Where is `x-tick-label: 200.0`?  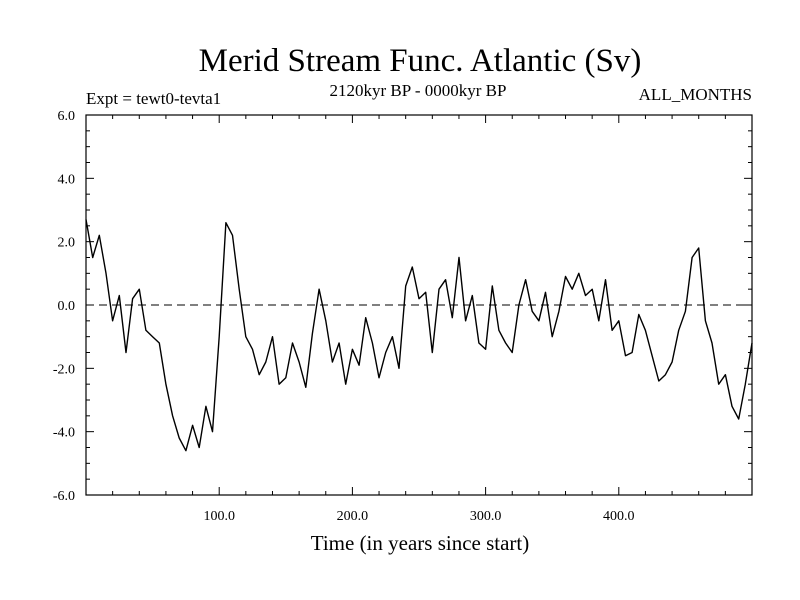
x-tick-label: 200.0 is located at coordinates (353, 516).